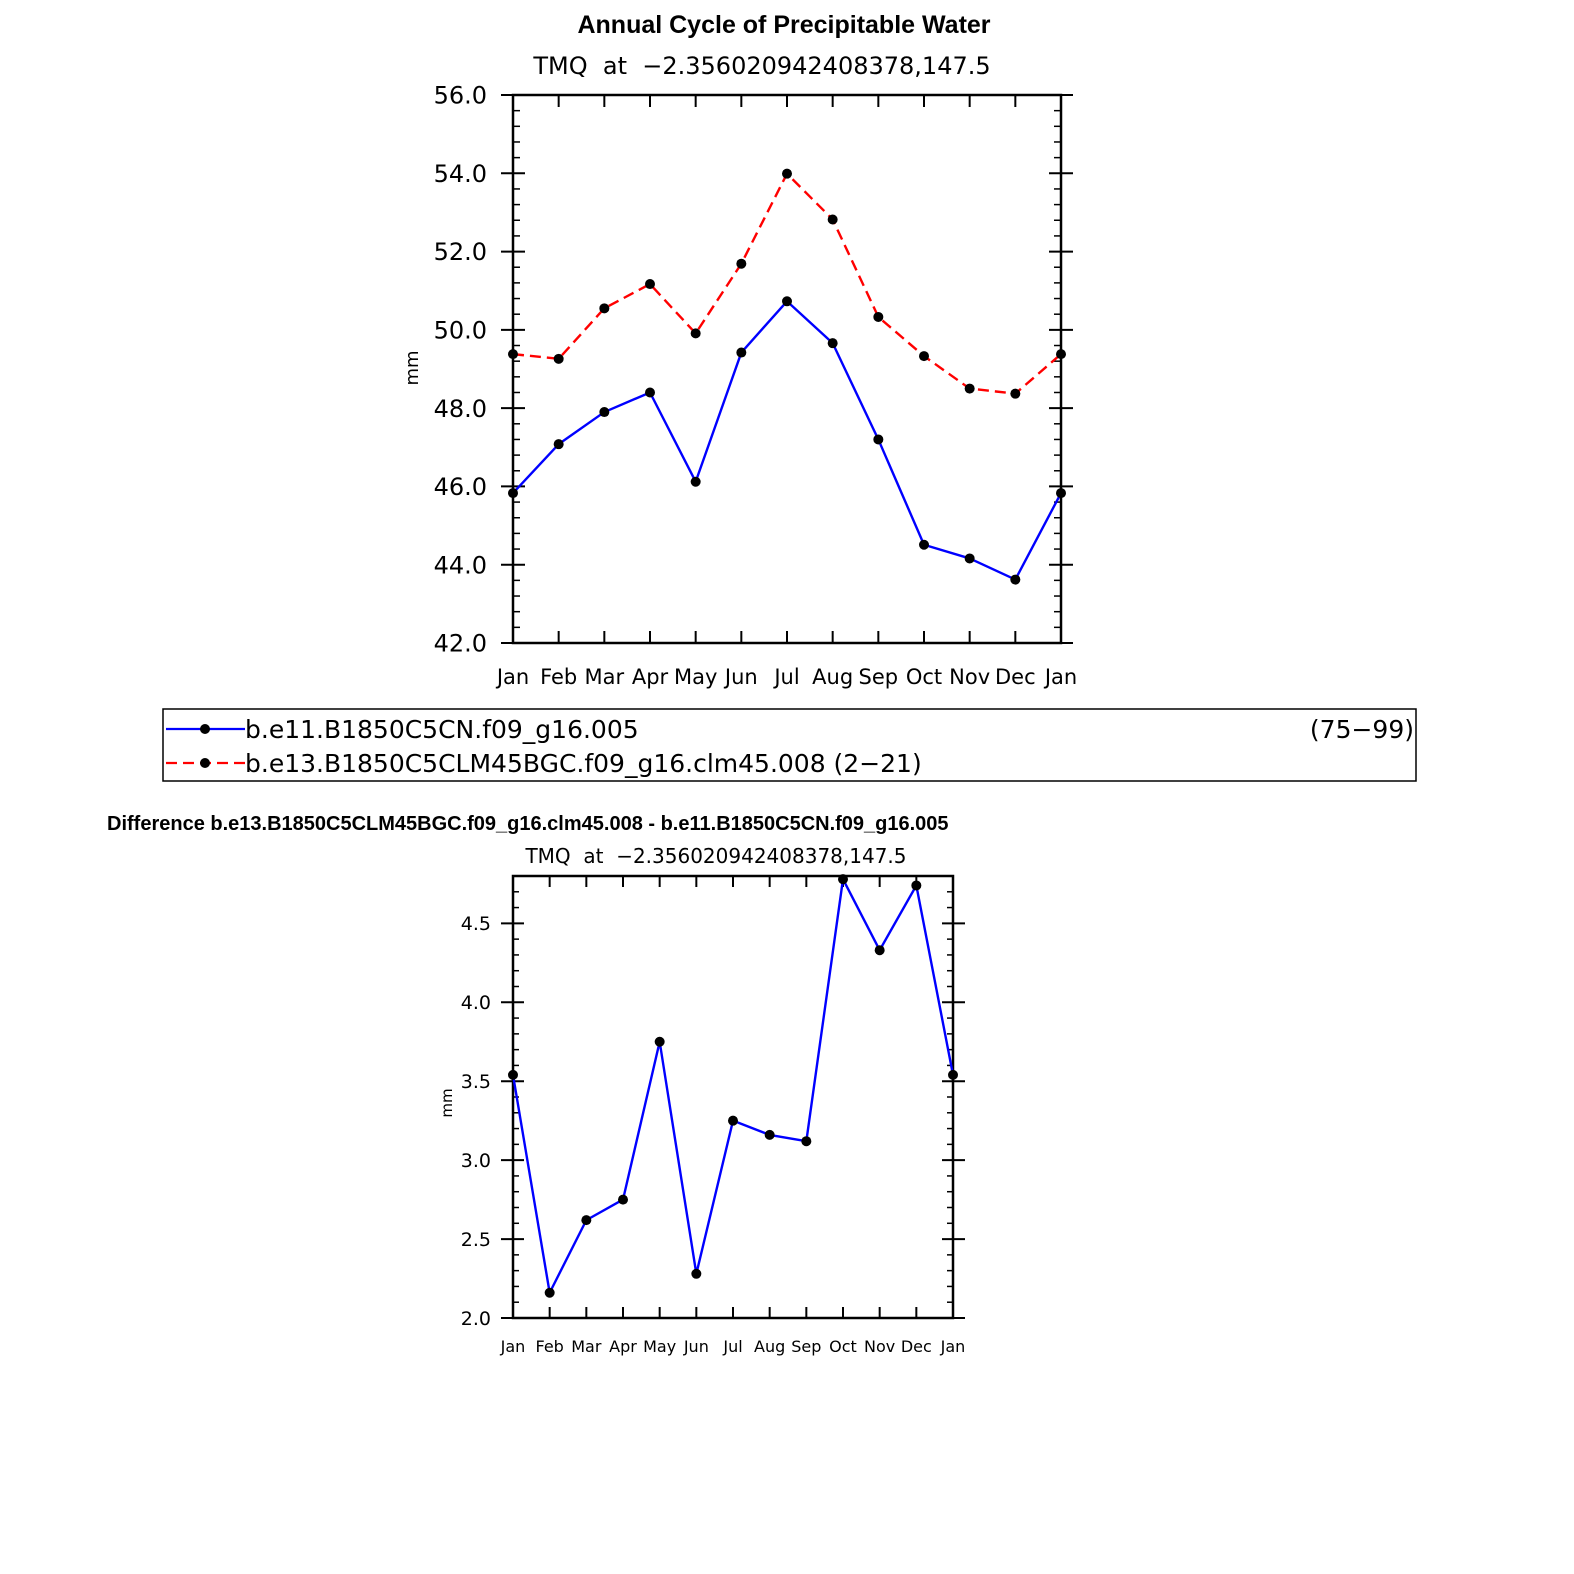 Image resolution: width=1574 pixels, height=1574 pixels. I want to click on chart2-series, so click(733, 1086).